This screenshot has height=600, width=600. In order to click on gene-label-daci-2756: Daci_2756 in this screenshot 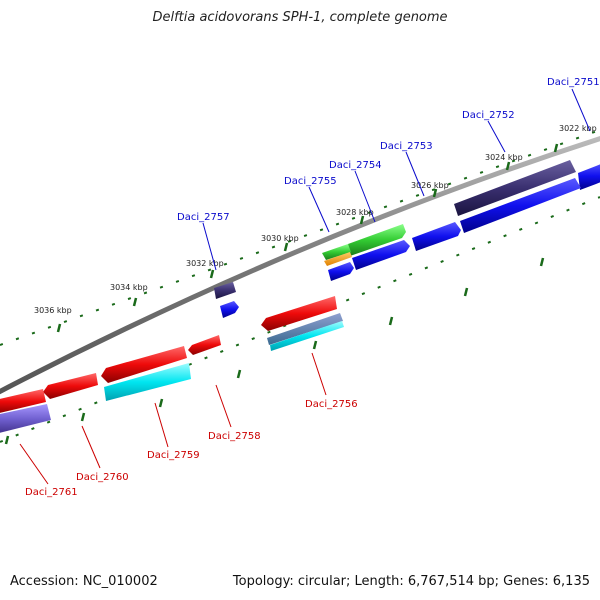, I will do `click(331, 404)`.